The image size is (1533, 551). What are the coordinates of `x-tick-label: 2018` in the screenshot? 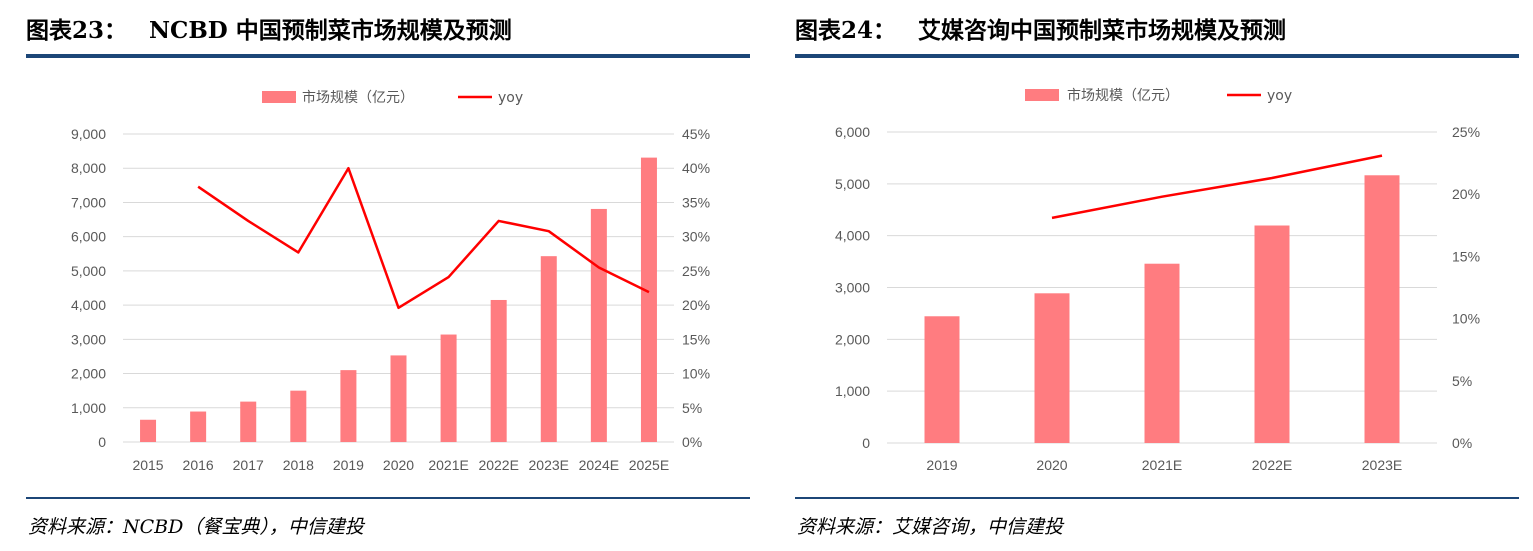 It's located at (298, 465).